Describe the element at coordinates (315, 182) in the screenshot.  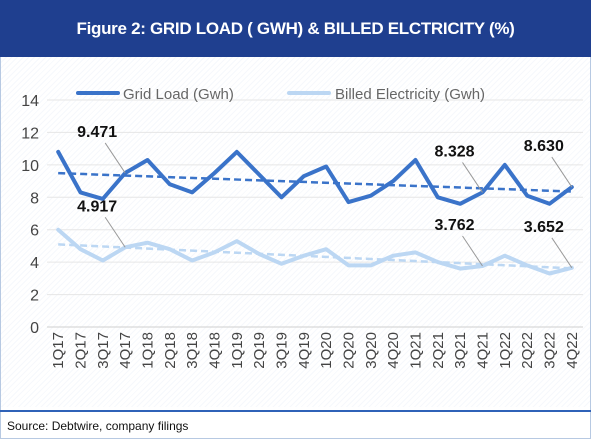
I see `trendline-grid-load` at that location.